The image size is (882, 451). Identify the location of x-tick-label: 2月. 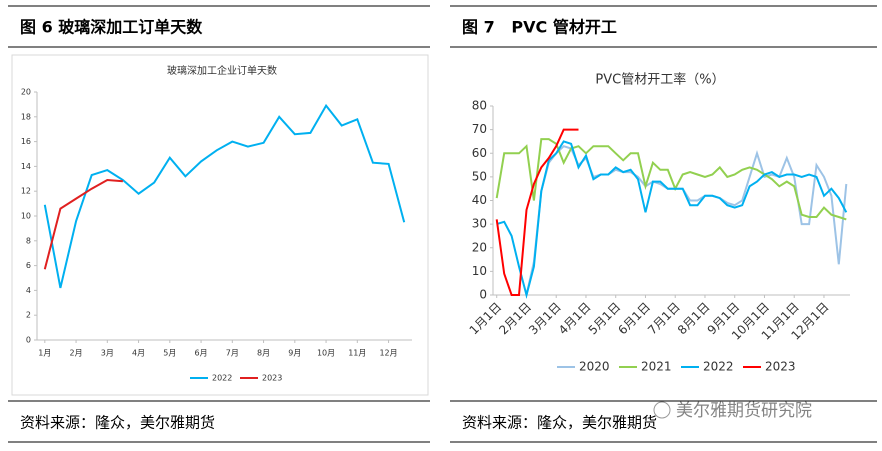
(76, 353).